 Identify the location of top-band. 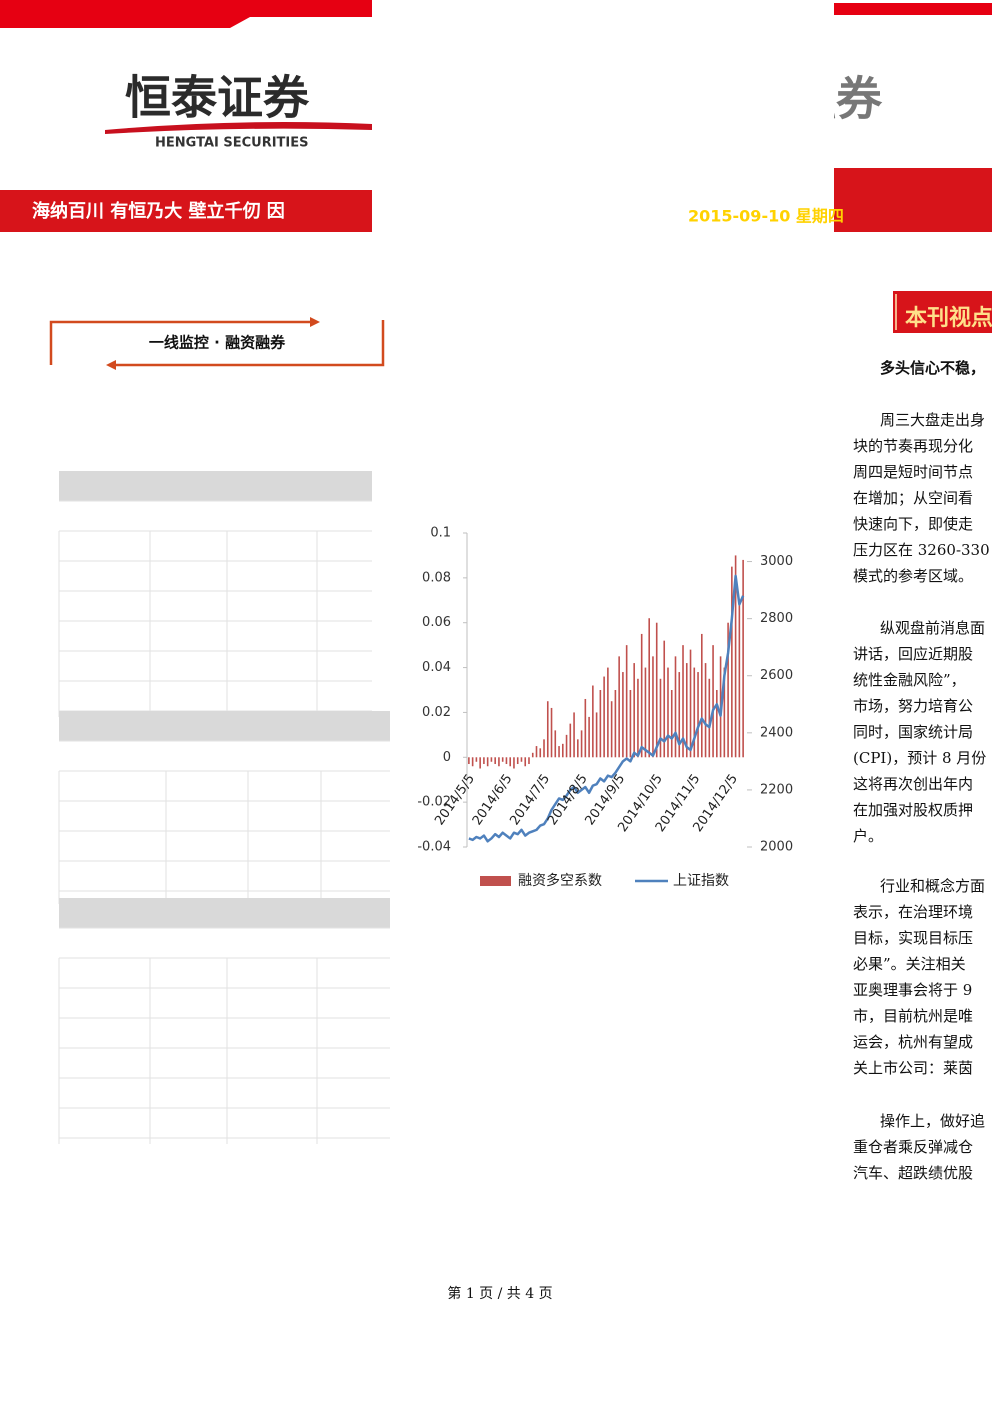
(186, 14).